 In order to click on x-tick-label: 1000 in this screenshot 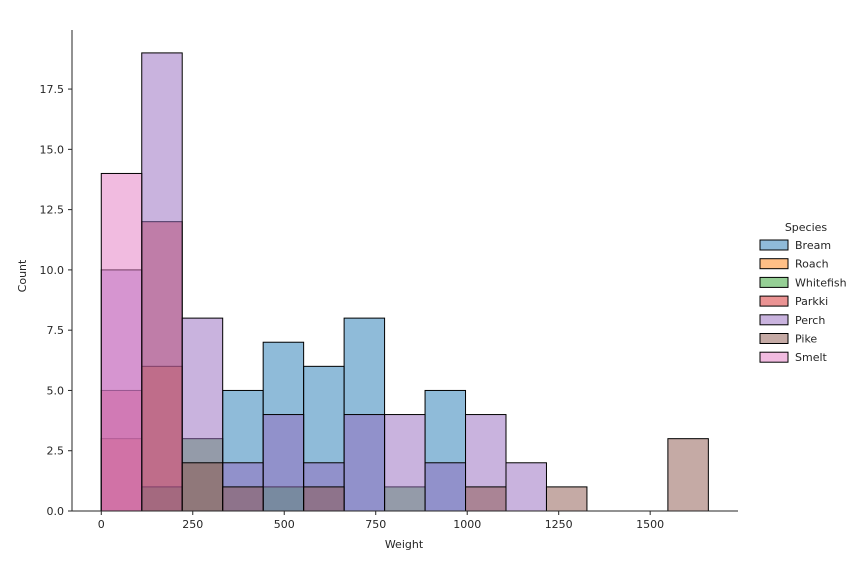, I will do `click(467, 524)`.